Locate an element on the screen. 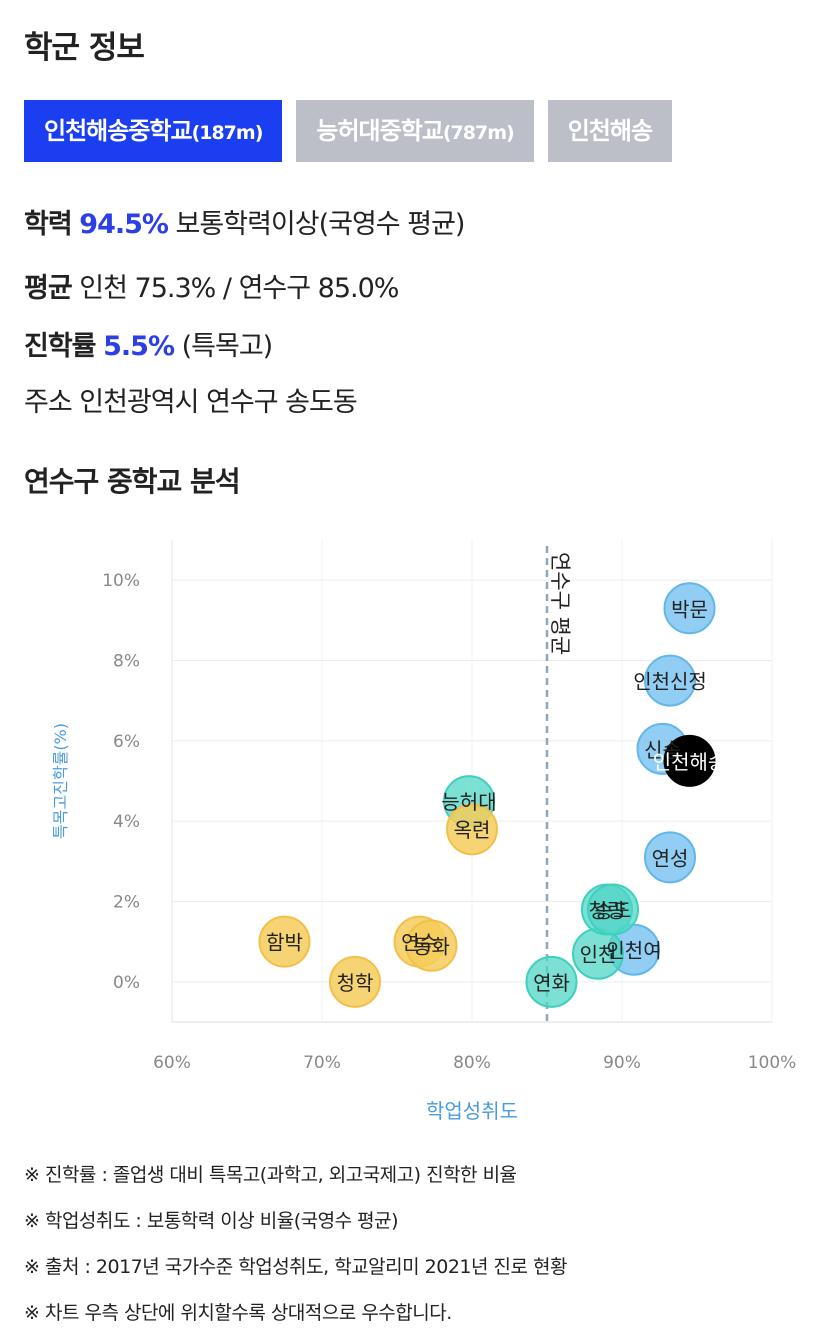 Image resolution: width=827 pixels, height=1343 pixels. achievement-row: 학력 94.5% 보통학력이상(국영수 평균) is located at coordinates (245, 221).